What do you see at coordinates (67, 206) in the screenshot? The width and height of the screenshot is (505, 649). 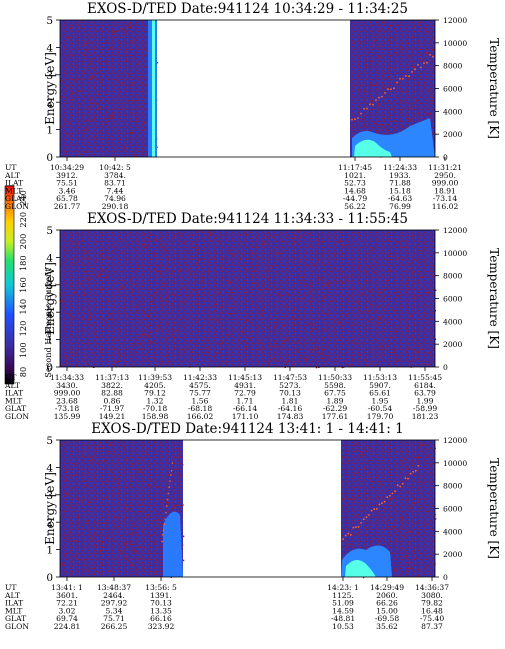 I see `ephemeris-cell: 261.77` at bounding box center [67, 206].